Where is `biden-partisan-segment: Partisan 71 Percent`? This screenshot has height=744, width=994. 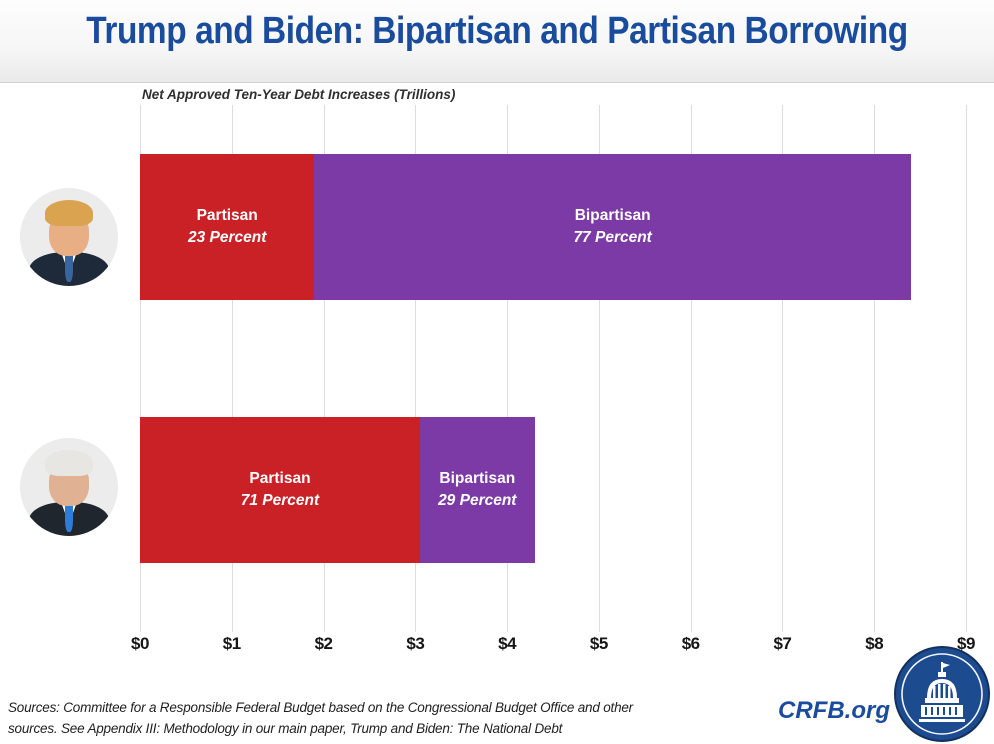
biden-partisan-segment: Partisan 71 Percent is located at coordinates (280, 490).